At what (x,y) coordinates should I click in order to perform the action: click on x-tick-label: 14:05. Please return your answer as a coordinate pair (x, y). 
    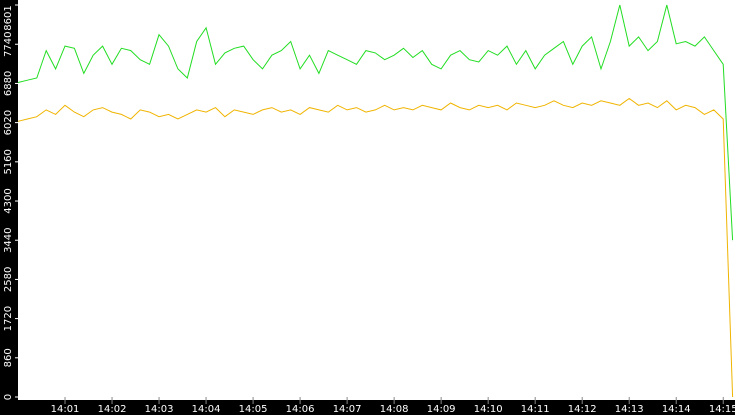
    Looking at the image, I should click on (253, 409).